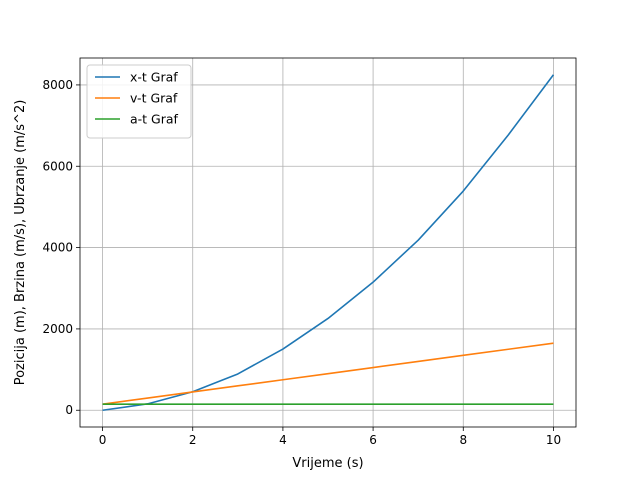 The image size is (640, 480). Describe the element at coordinates (103, 440) in the screenshot. I see `x-tick-label: 0` at that location.